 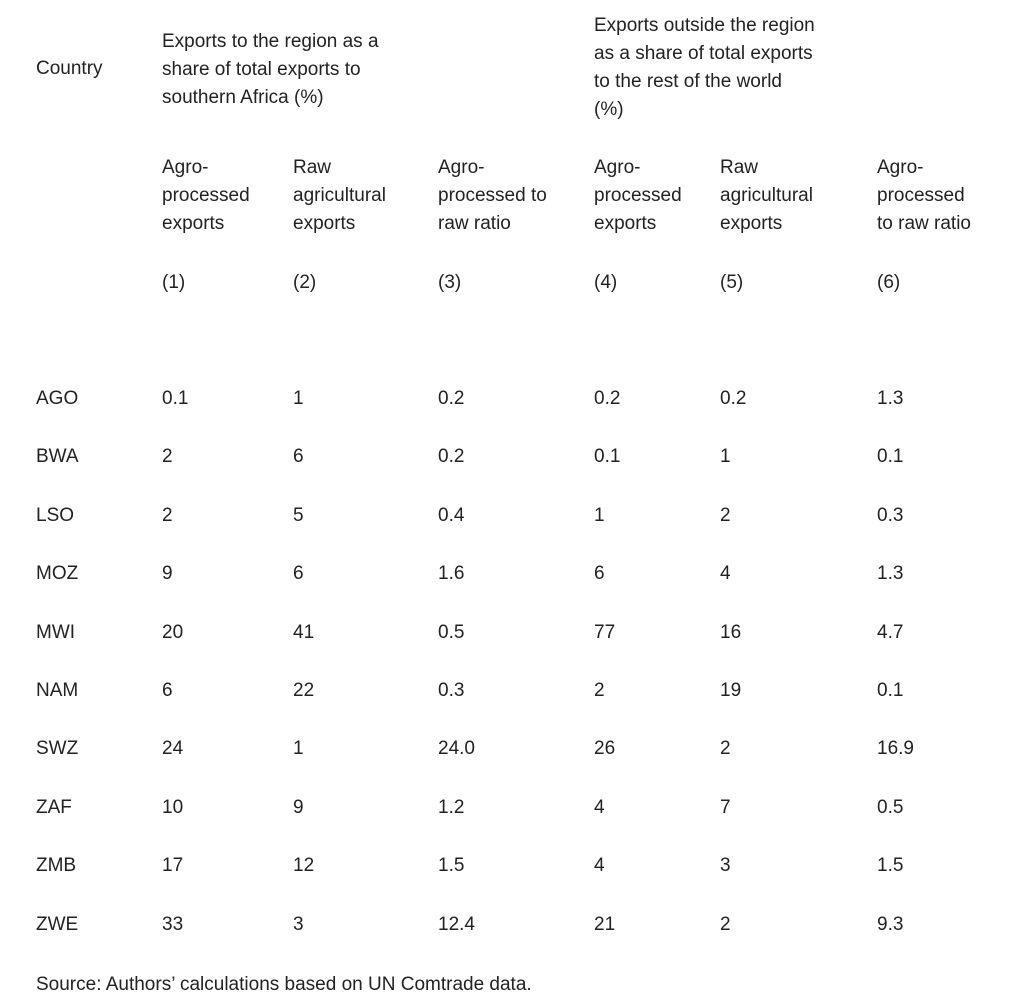 What do you see at coordinates (638, 195) in the screenshot?
I see `column-header-4: Agro- processed exports` at bounding box center [638, 195].